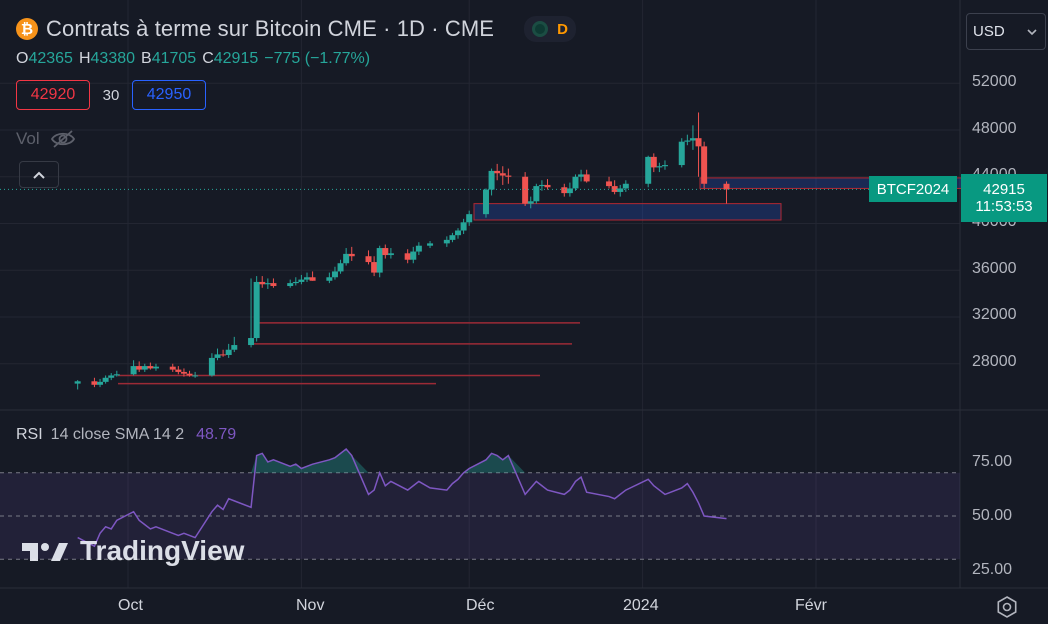 This screenshot has width=1048, height=624. I want to click on open-value: 42365, so click(50, 58).